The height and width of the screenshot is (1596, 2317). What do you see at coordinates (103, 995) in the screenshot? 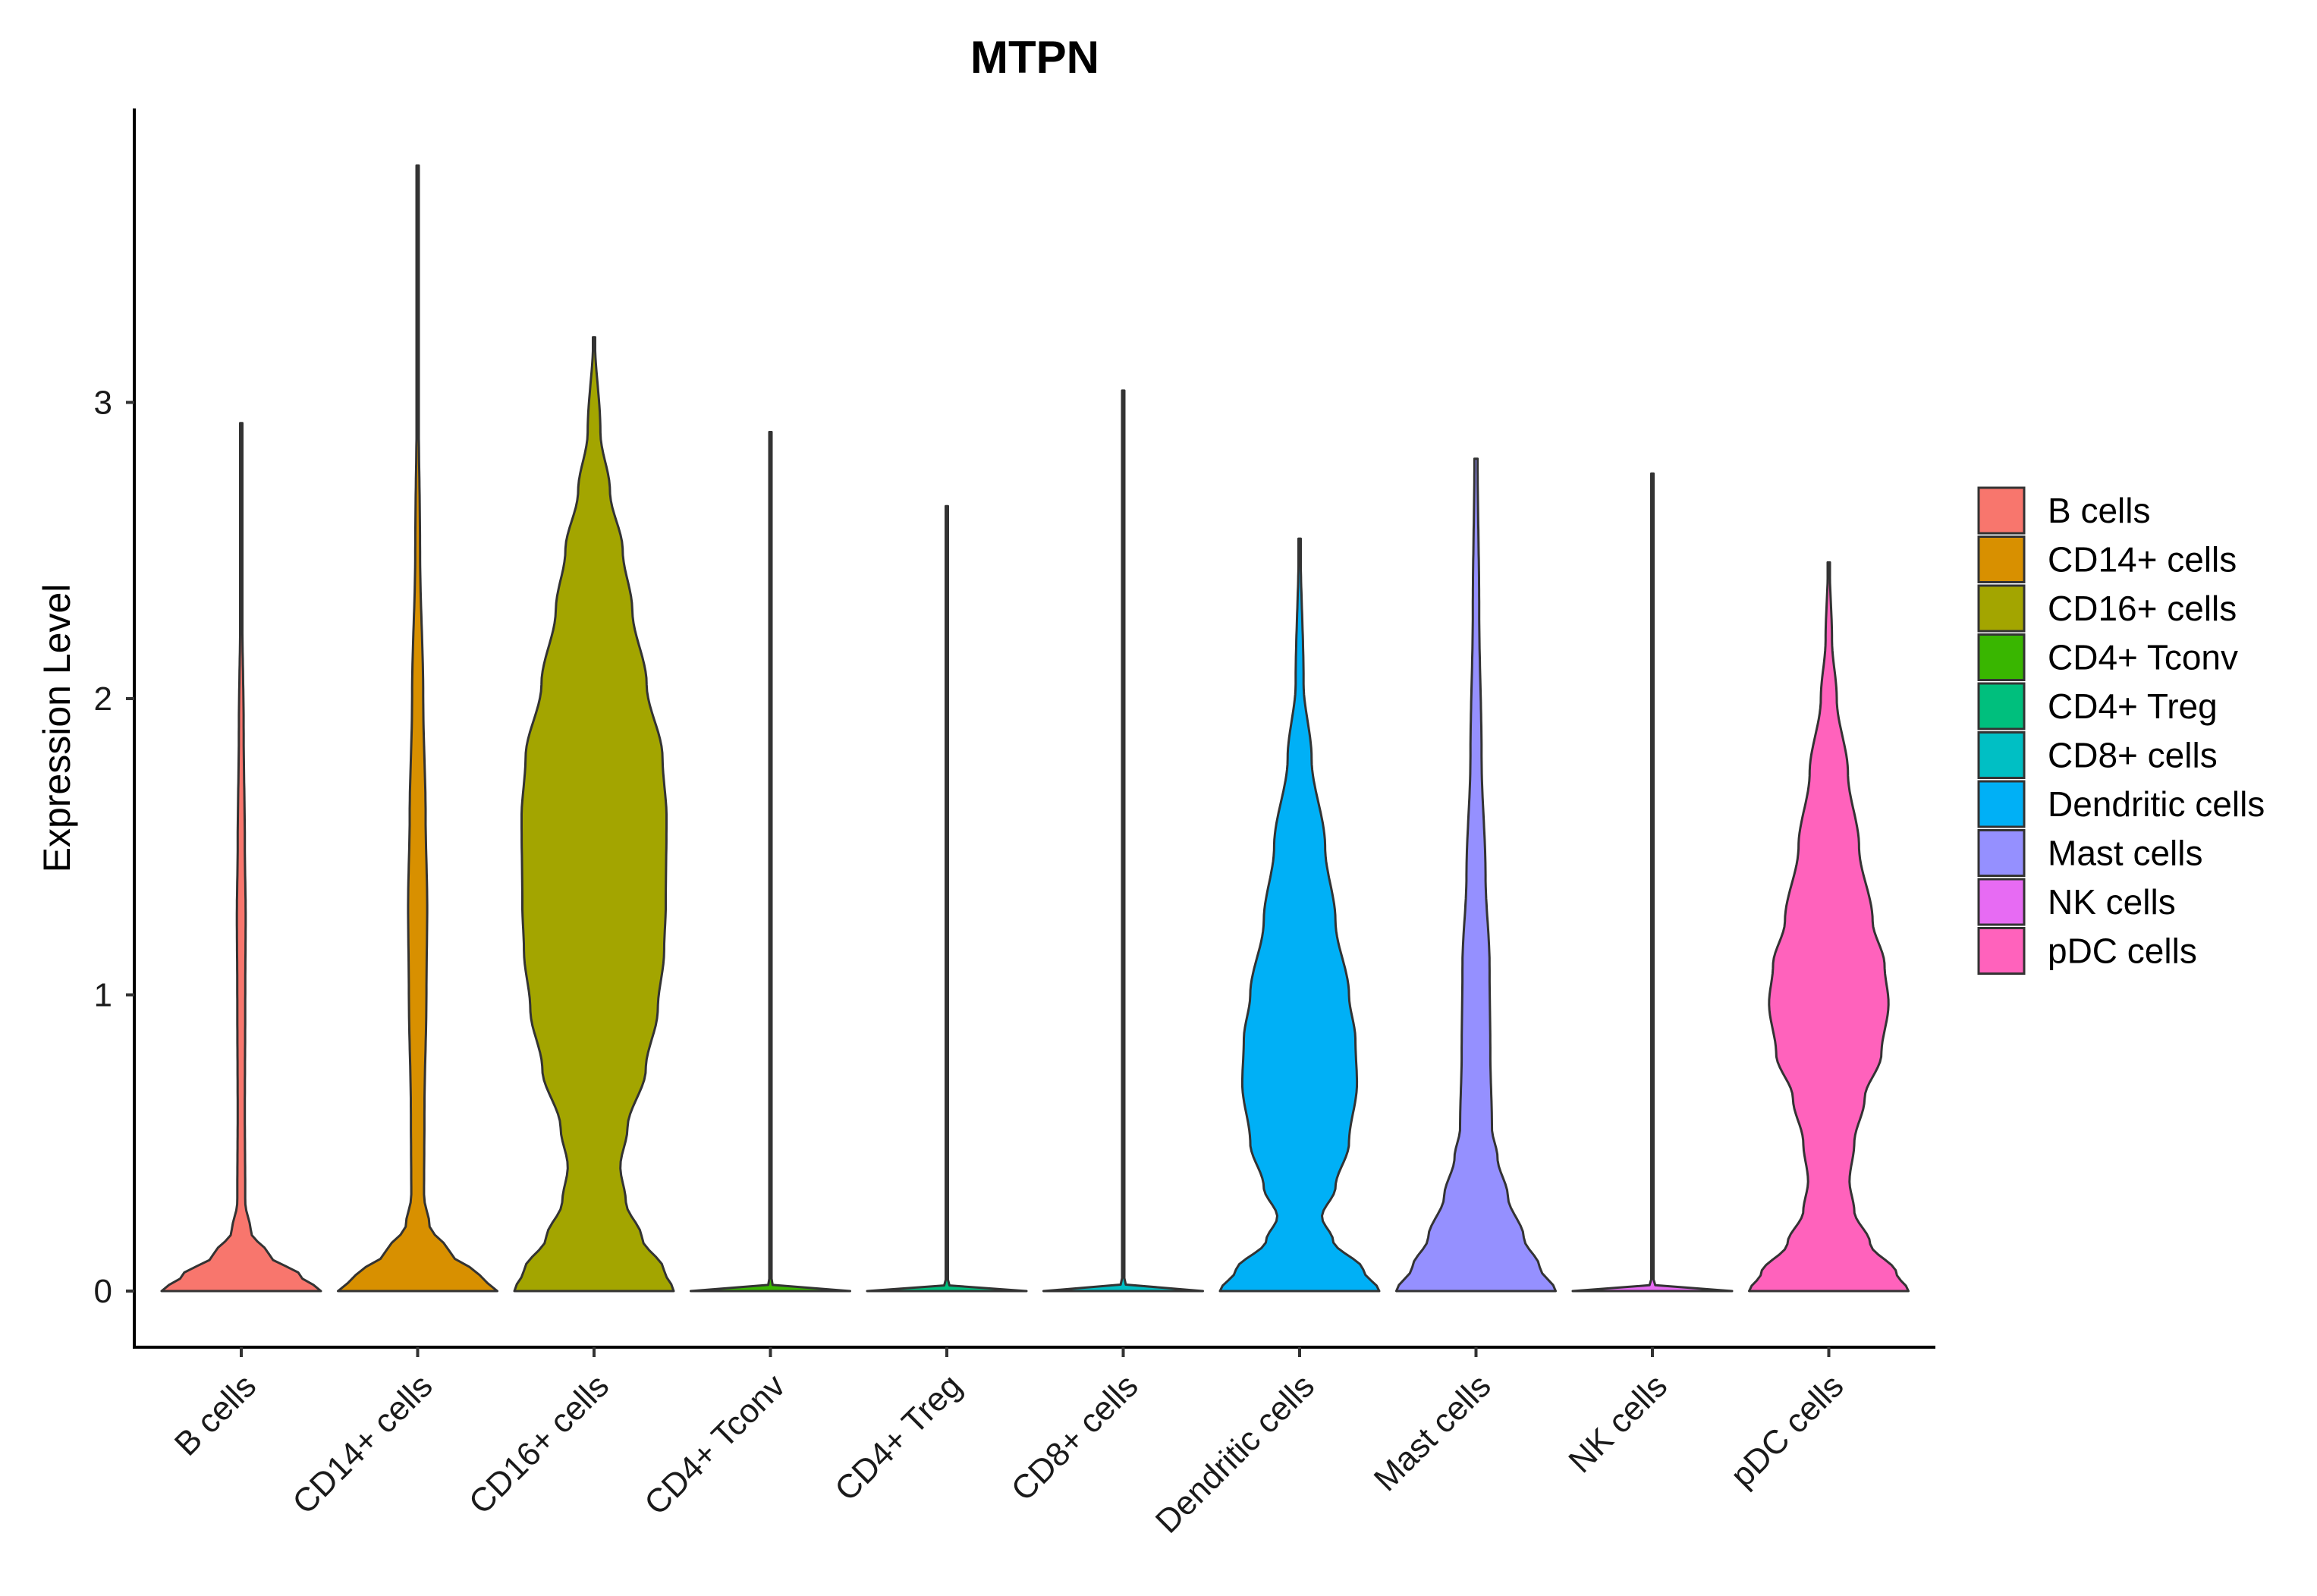
I see `y-tick-label: 1` at bounding box center [103, 995].